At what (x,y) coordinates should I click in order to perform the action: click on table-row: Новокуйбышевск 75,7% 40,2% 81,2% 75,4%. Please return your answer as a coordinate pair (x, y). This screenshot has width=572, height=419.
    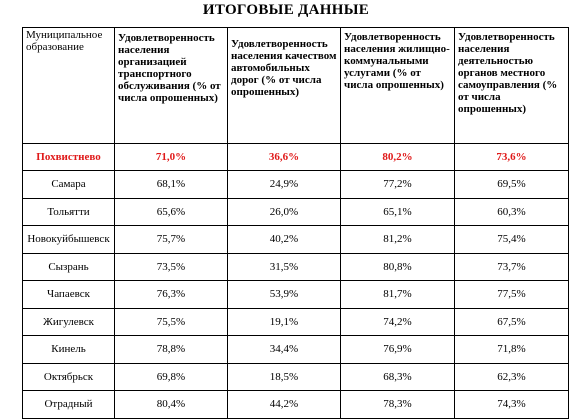
    Looking at the image, I should click on (295, 239).